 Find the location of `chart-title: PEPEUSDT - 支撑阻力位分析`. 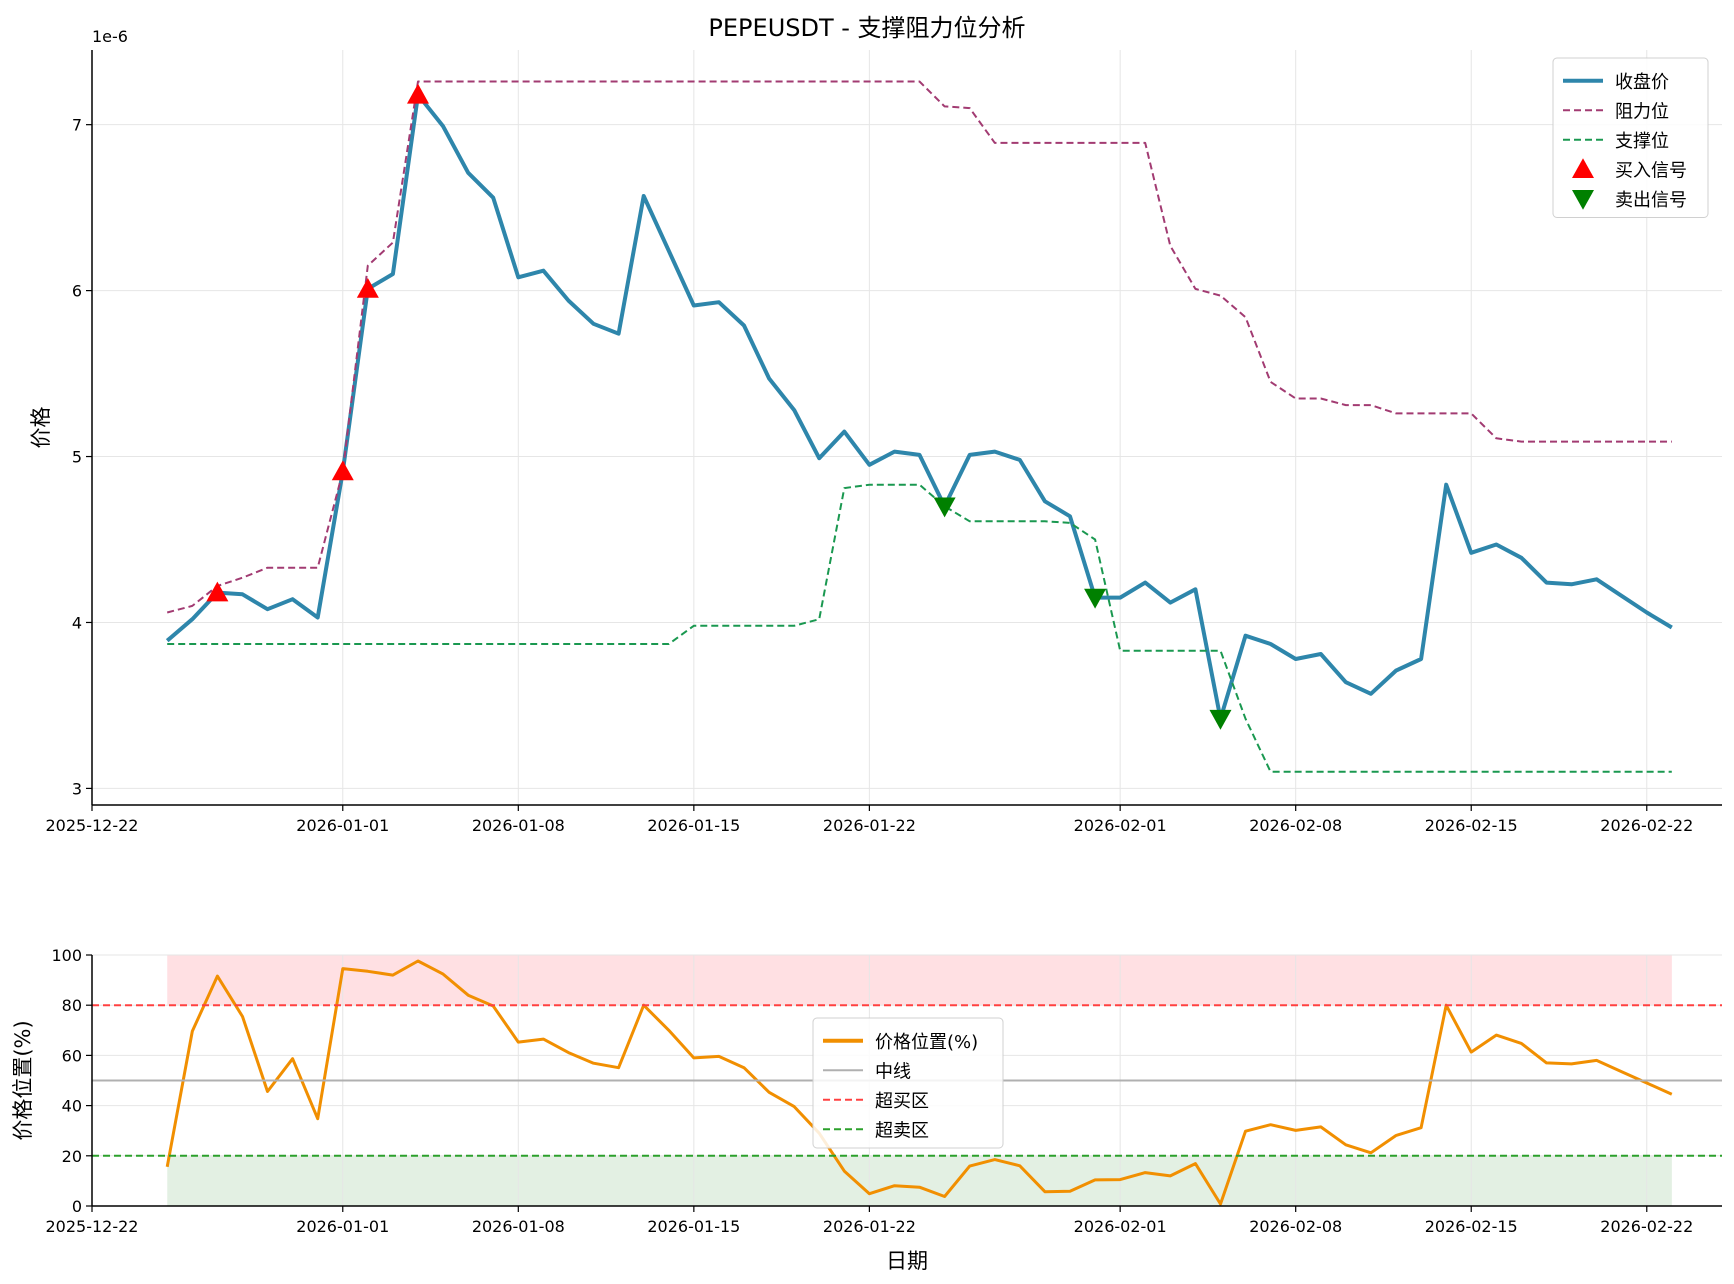

chart-title: PEPEUSDT - 支撑阻力位分析 is located at coordinates (866, 28).